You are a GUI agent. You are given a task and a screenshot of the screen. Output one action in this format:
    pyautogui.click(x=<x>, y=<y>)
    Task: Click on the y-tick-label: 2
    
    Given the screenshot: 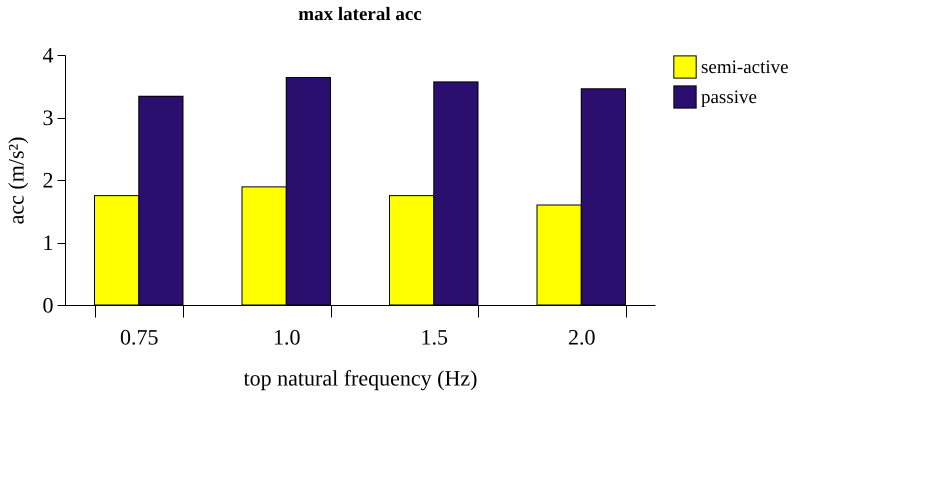 What is the action you would take?
    pyautogui.click(x=48, y=180)
    